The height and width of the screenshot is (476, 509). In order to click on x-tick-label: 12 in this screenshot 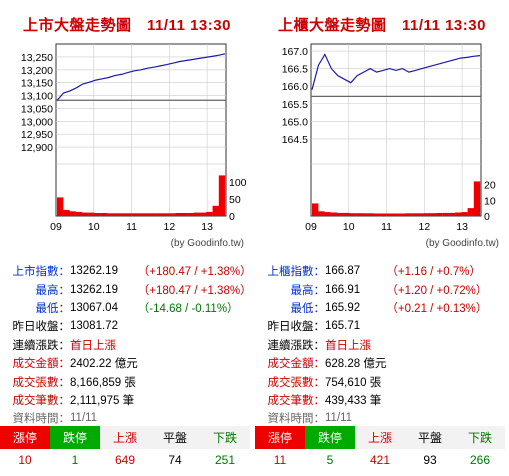, I will do `click(424, 227)`.